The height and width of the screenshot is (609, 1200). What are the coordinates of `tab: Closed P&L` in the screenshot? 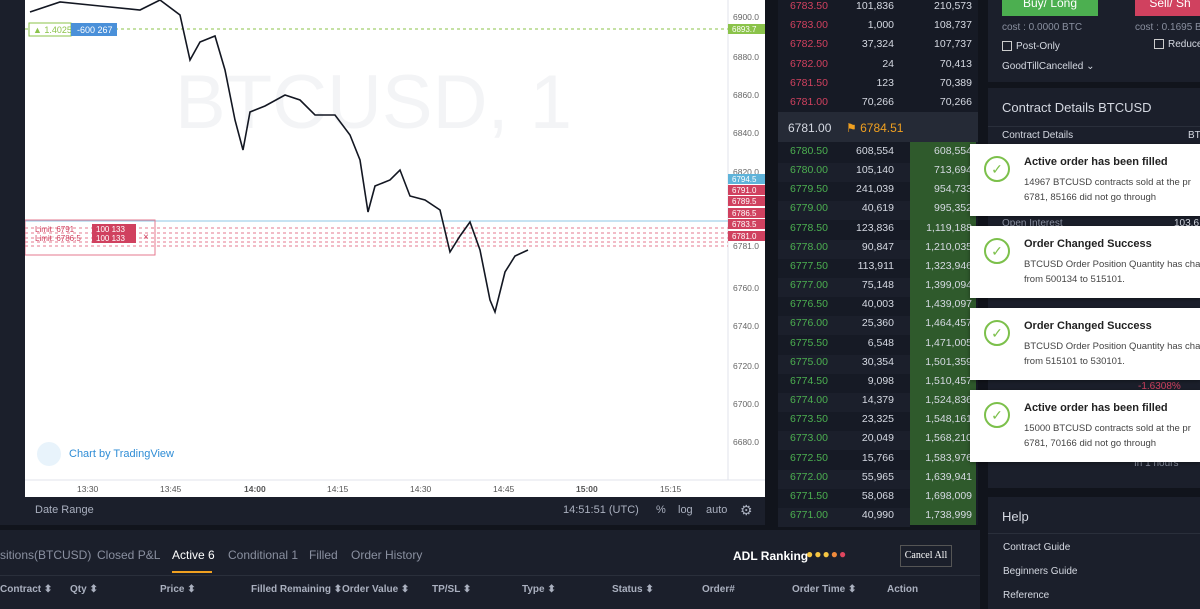 It's located at (129, 555).